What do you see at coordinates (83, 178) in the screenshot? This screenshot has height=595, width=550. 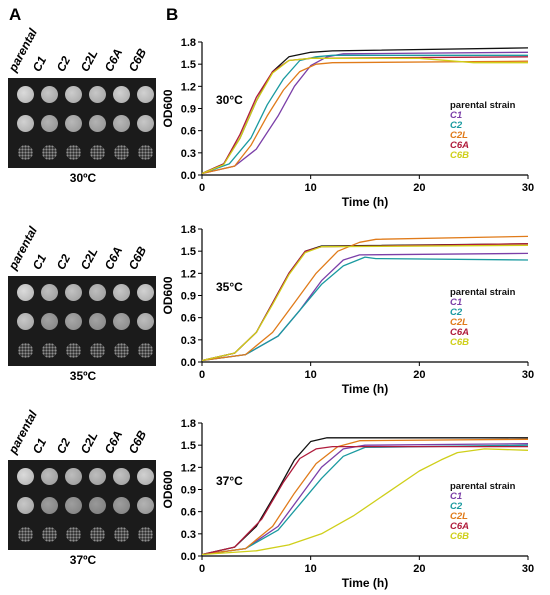 I see `temperature-label: 30ºC` at bounding box center [83, 178].